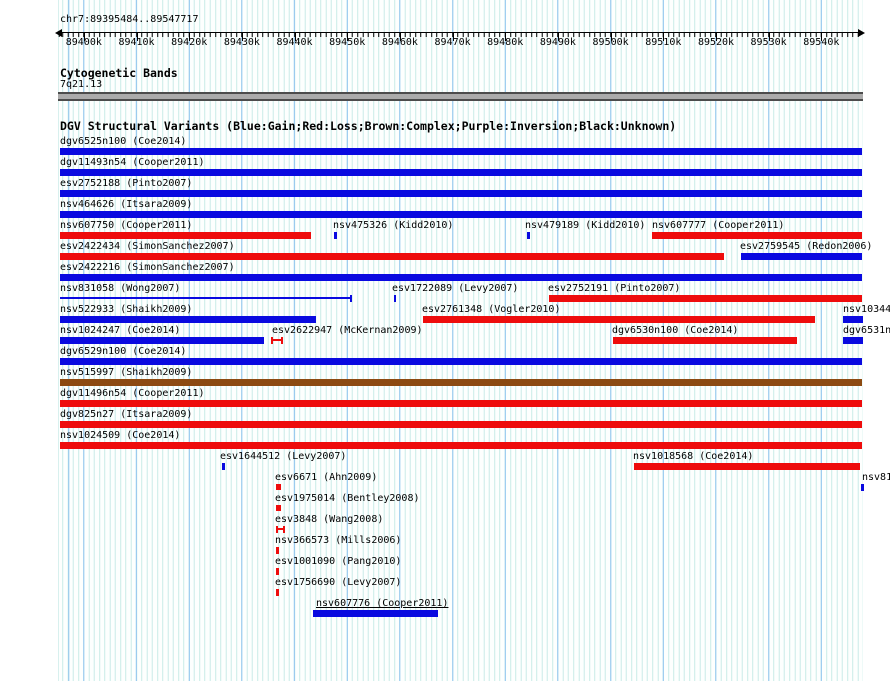 This screenshot has width=890, height=681. What do you see at coordinates (329, 519) in the screenshot?
I see `variant-label: esv3848 (Wang2008)` at bounding box center [329, 519].